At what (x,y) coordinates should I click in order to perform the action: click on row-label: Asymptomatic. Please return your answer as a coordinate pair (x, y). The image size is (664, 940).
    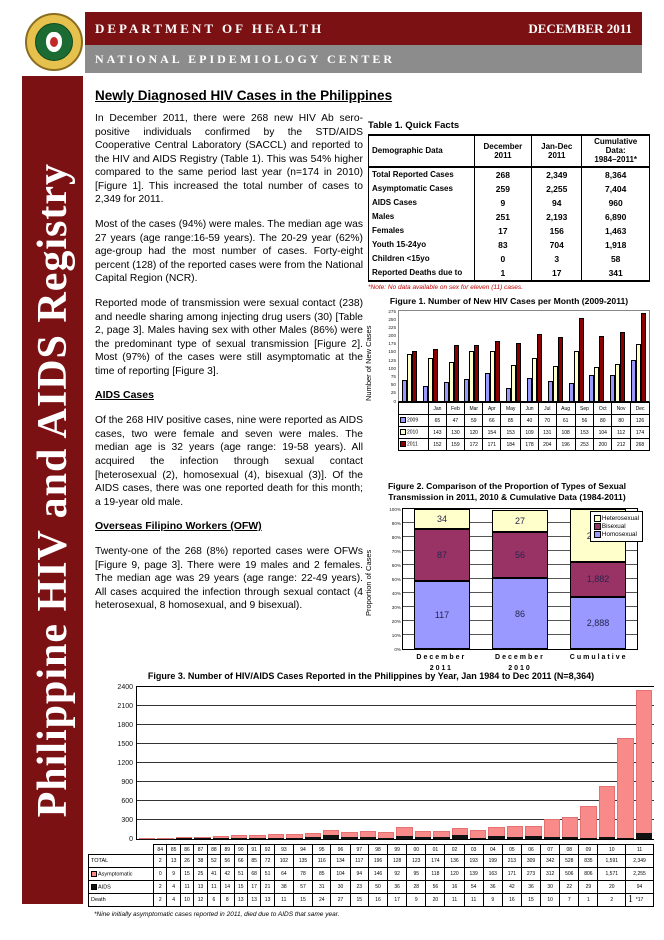
    Looking at the image, I should click on (121, 874).